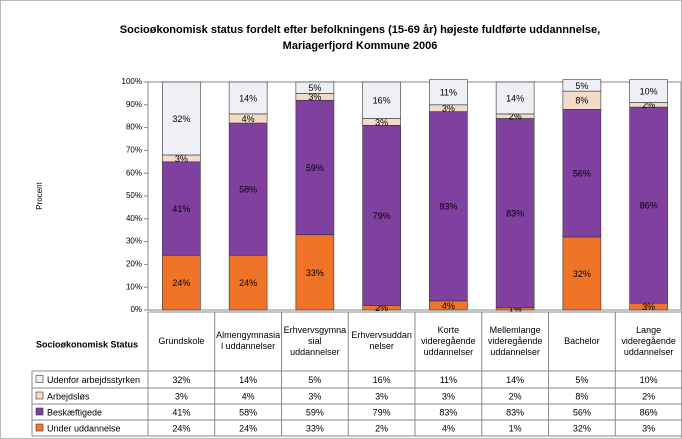 This screenshot has height=439, width=682. I want to click on table-value: 33%, so click(315, 428).